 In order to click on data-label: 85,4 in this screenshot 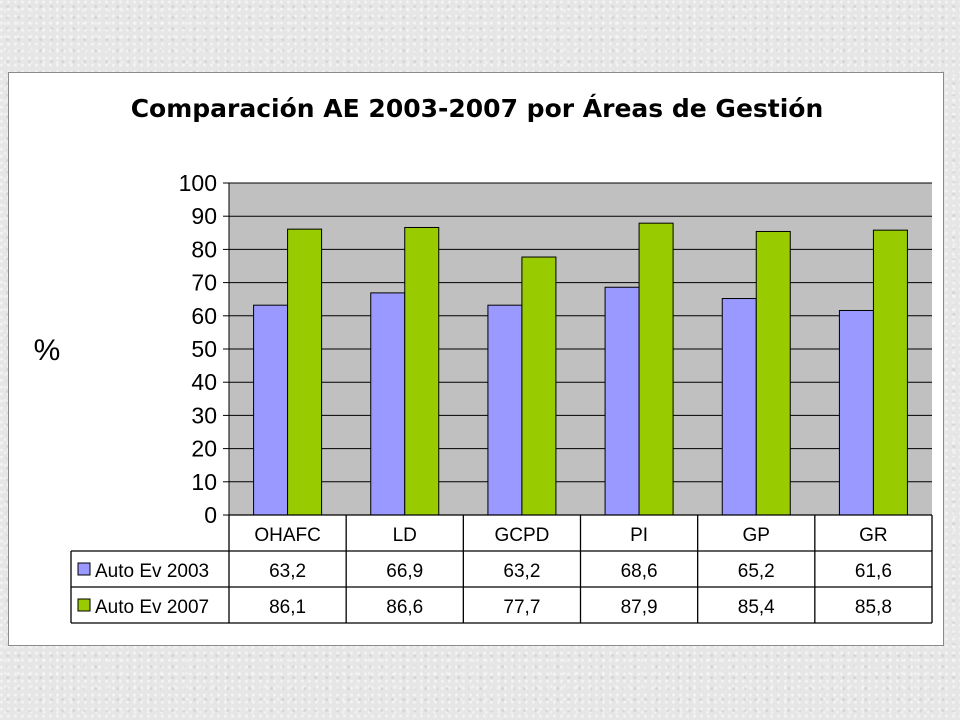, I will do `click(756, 607)`.